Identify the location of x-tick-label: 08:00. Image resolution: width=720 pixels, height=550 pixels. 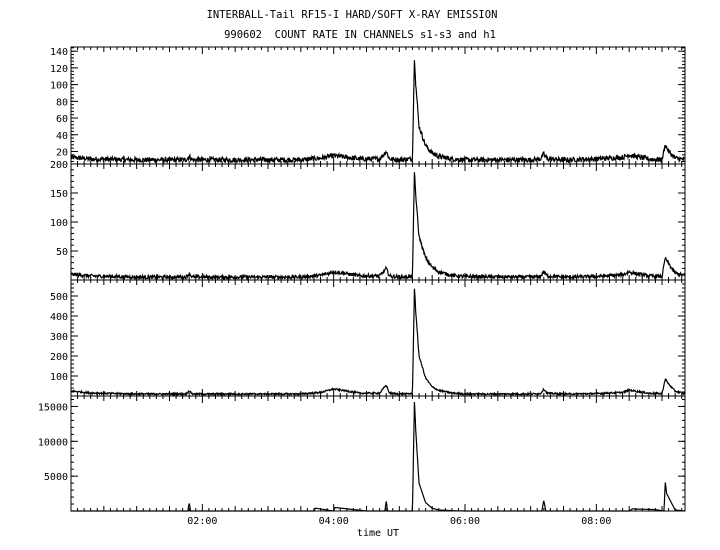
(596, 521).